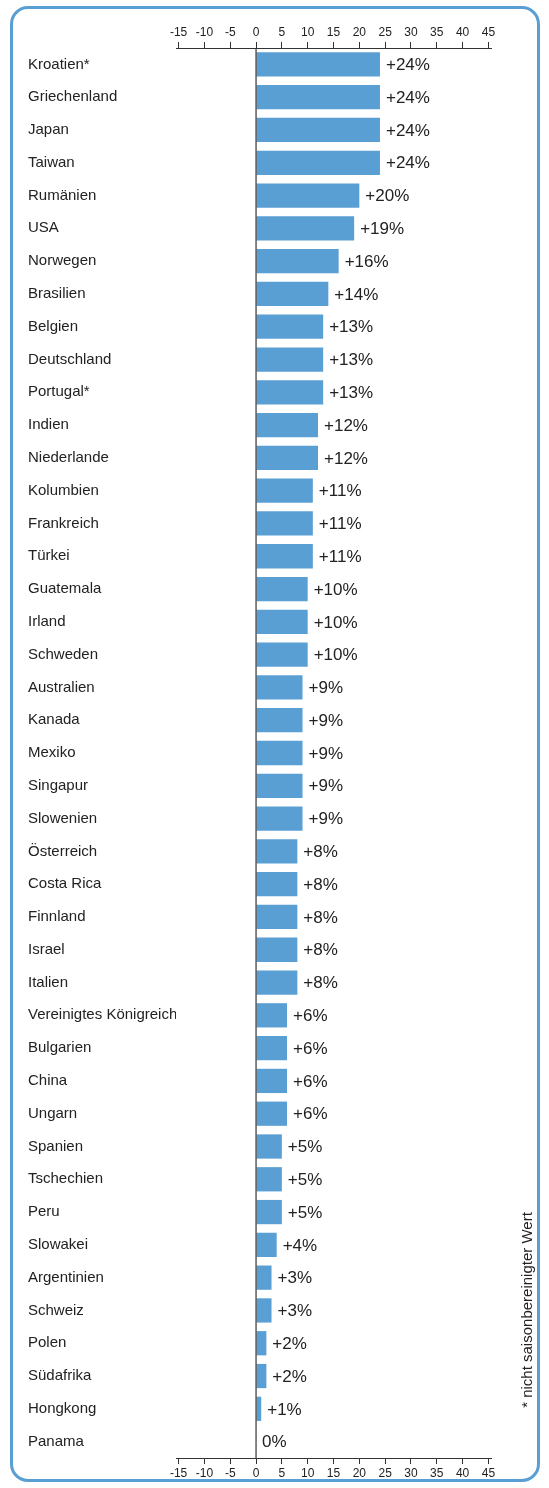 The height and width of the screenshot is (1488, 549). I want to click on y-tick-label: Tschechien, so click(66, 1178).